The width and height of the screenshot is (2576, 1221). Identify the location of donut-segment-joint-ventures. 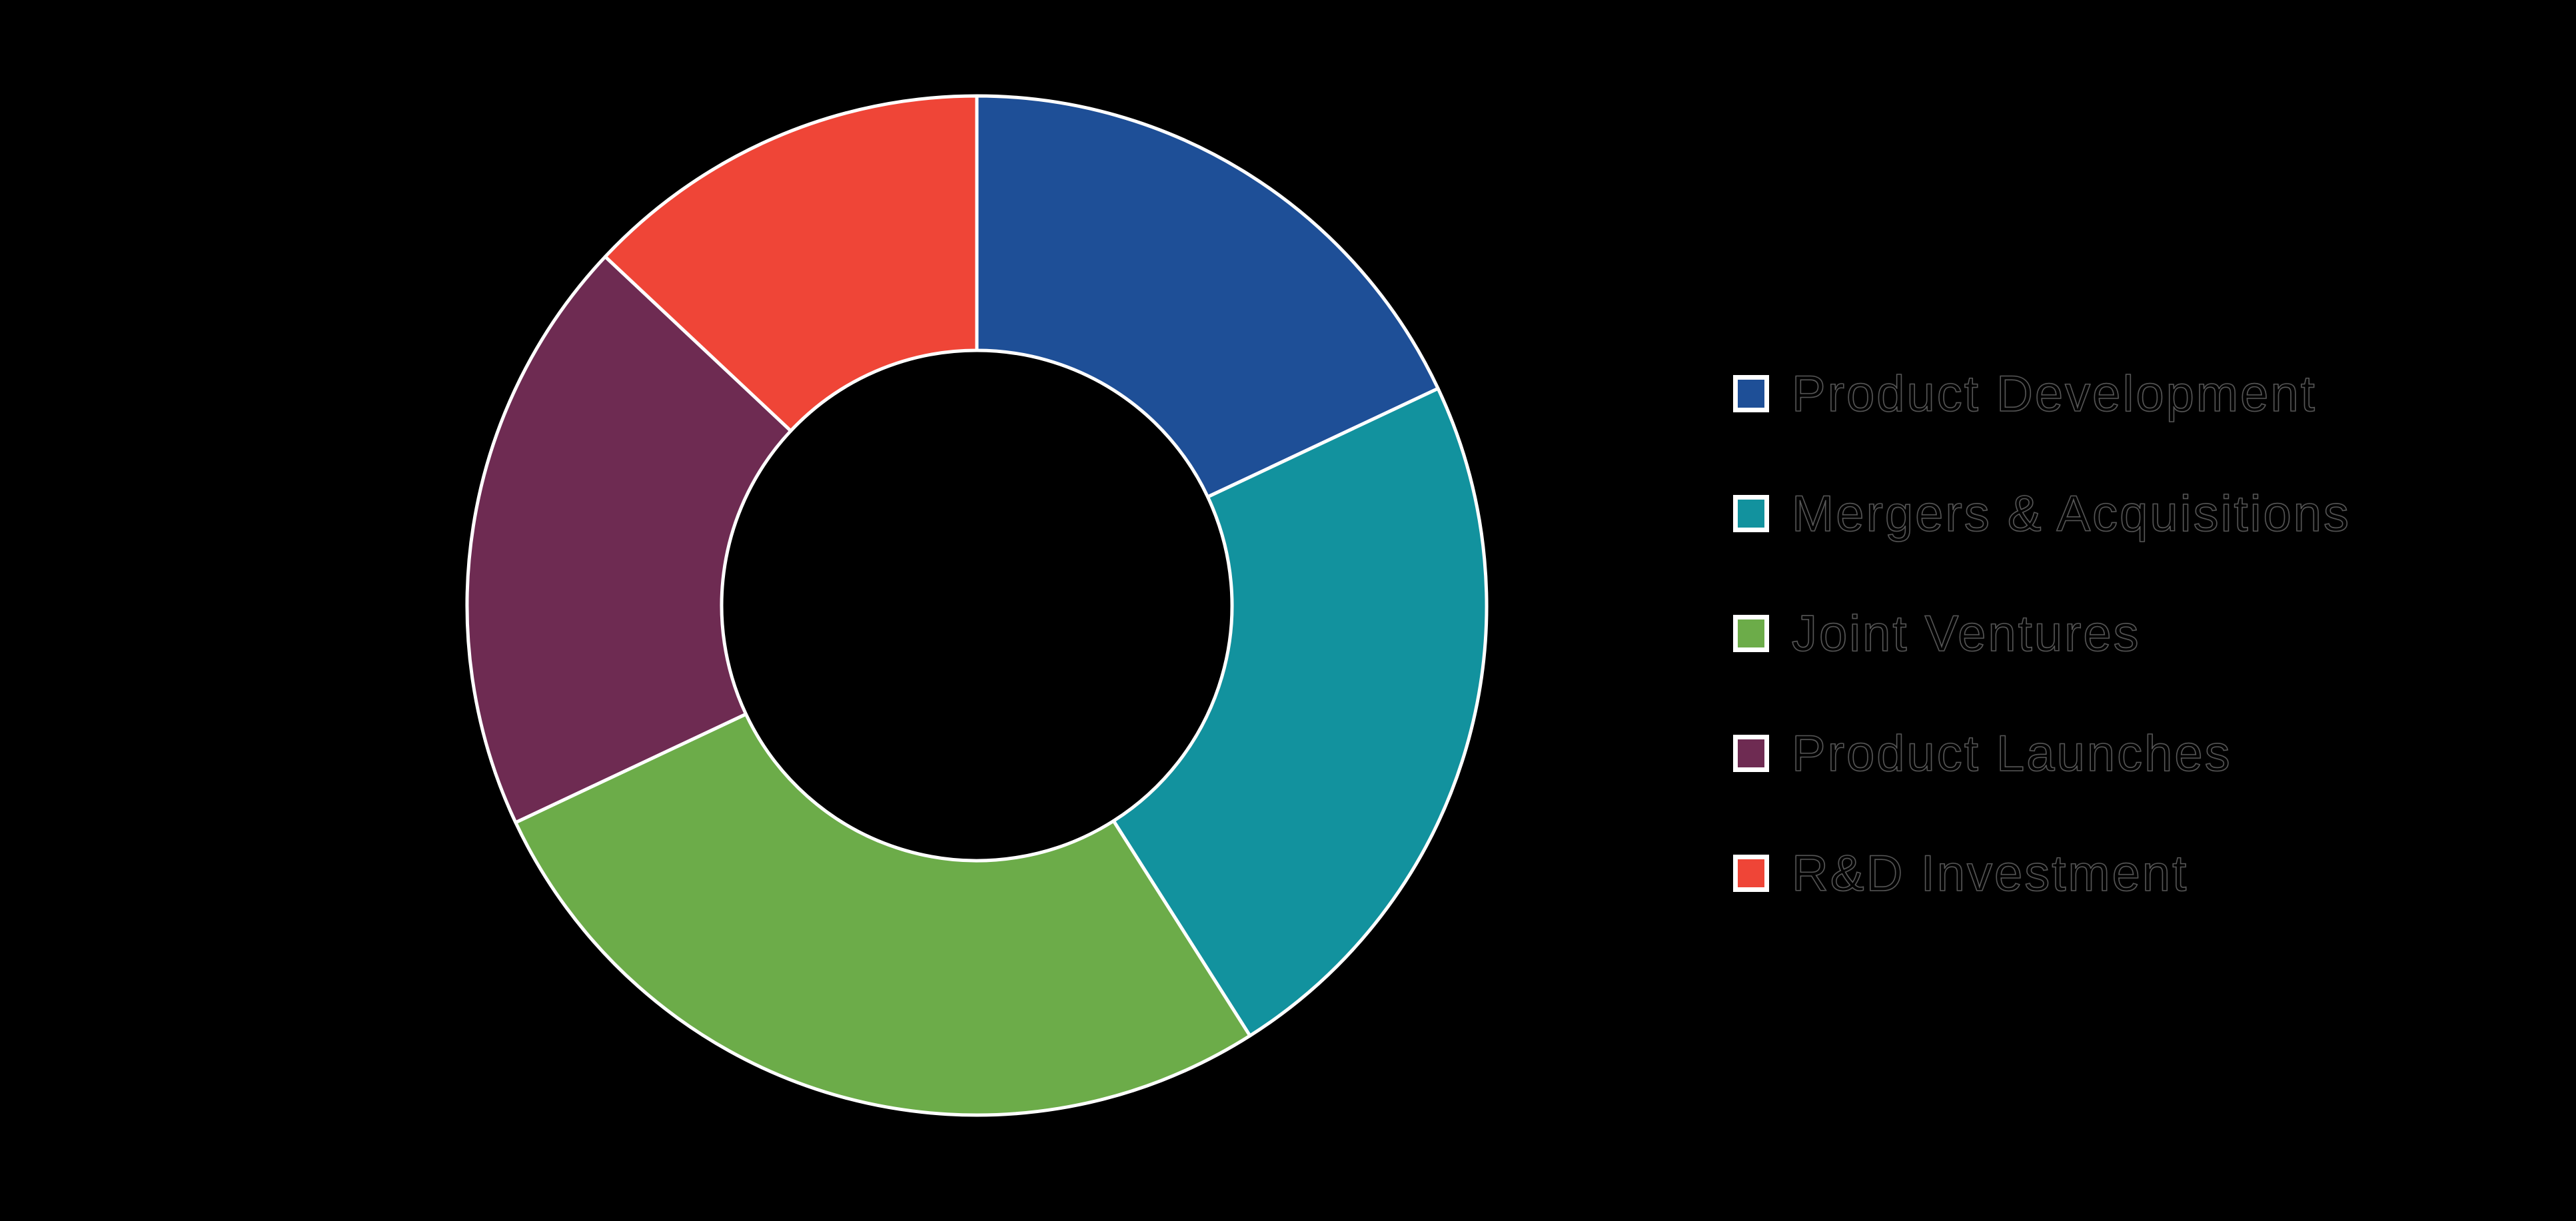
(883, 914).